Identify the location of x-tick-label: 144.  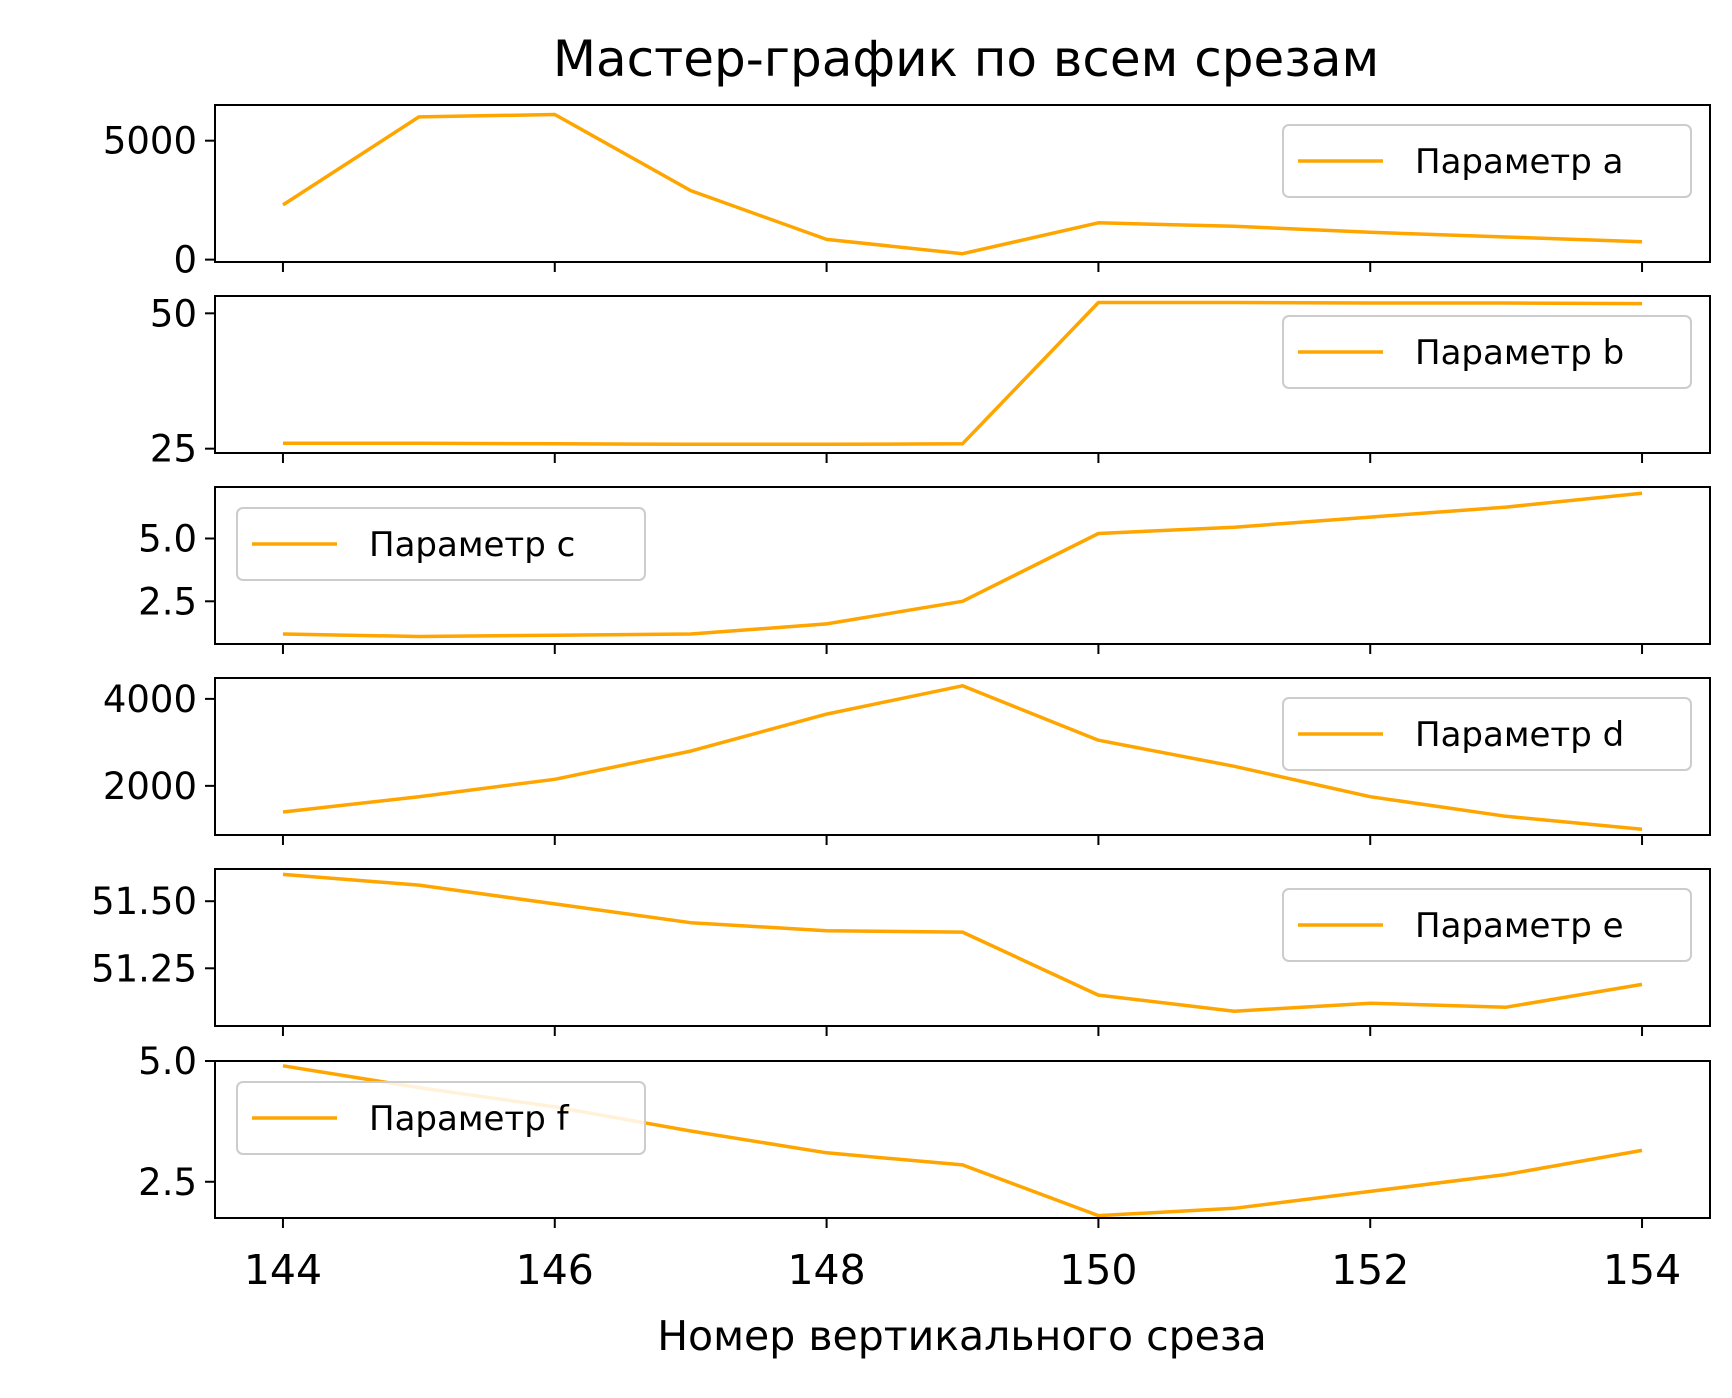
(283, 1270).